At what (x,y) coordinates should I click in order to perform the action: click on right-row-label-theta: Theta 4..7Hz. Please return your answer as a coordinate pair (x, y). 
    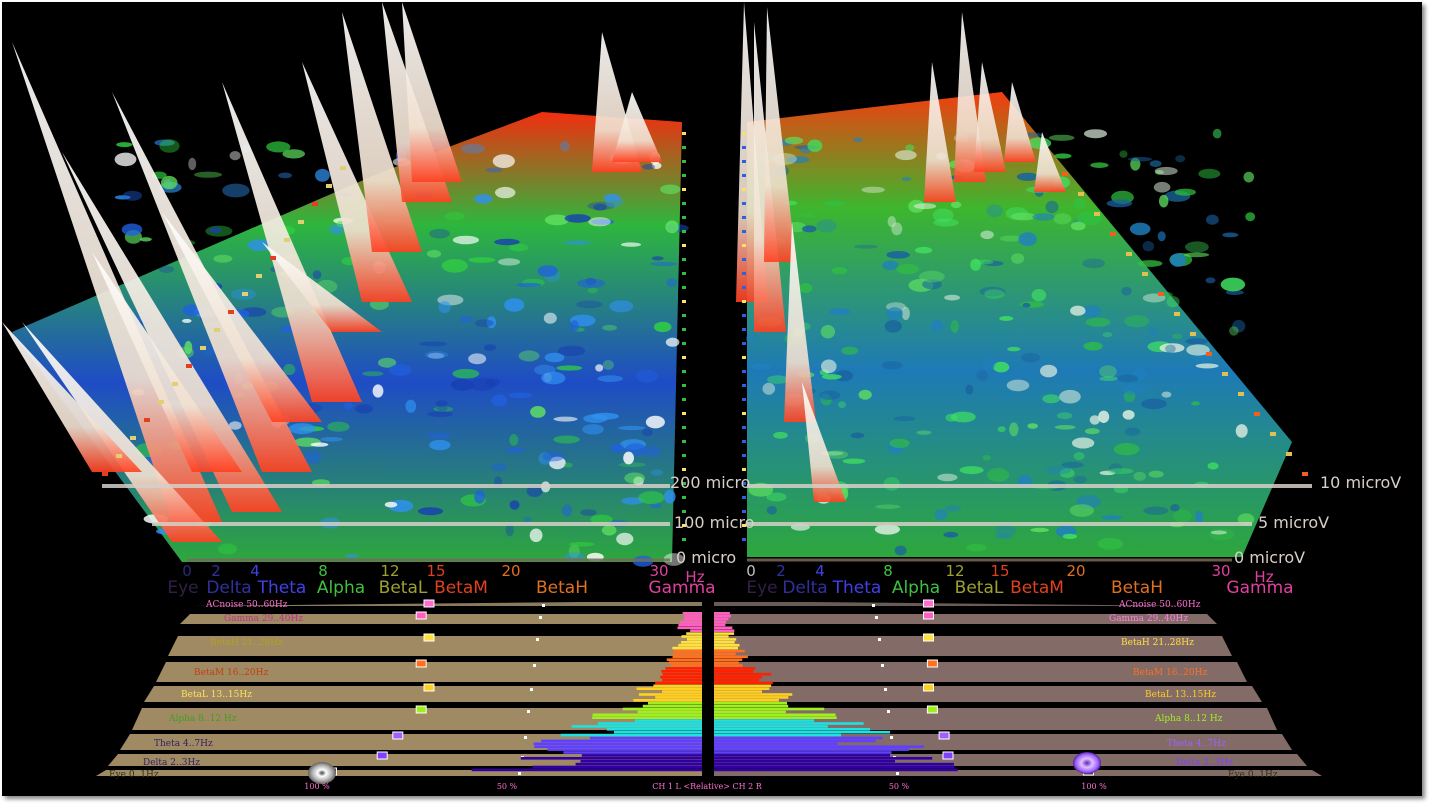
    Looking at the image, I should click on (1196, 744).